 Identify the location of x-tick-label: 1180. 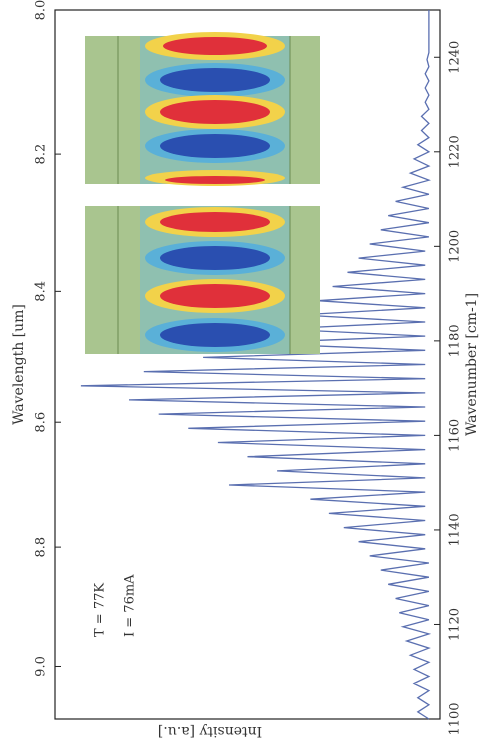
(455, 340).